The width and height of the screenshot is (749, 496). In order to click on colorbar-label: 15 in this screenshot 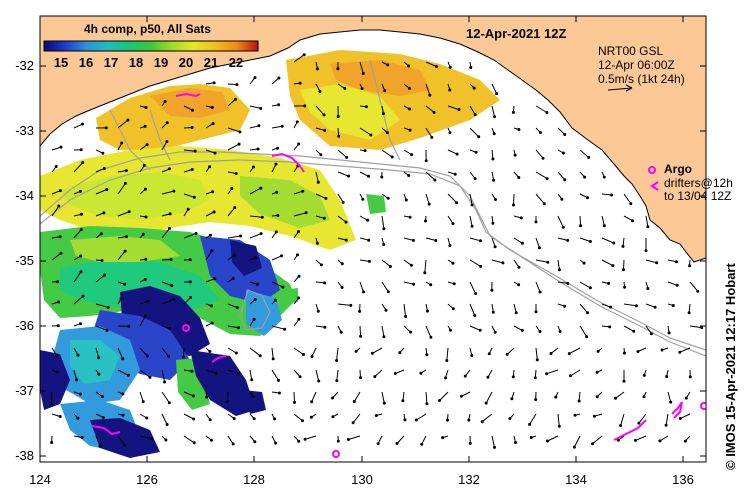, I will do `click(61, 62)`.